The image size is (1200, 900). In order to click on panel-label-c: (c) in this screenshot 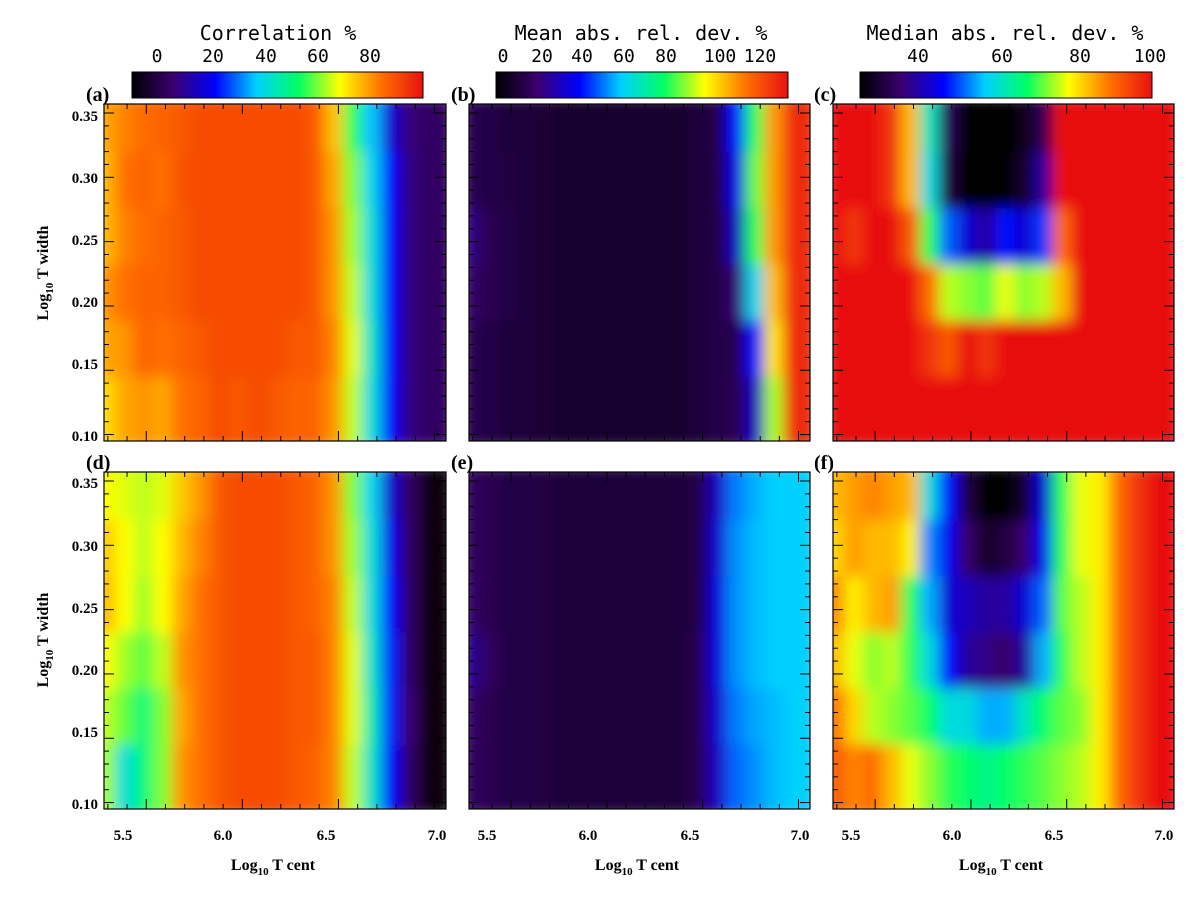, I will do `click(825, 95)`.